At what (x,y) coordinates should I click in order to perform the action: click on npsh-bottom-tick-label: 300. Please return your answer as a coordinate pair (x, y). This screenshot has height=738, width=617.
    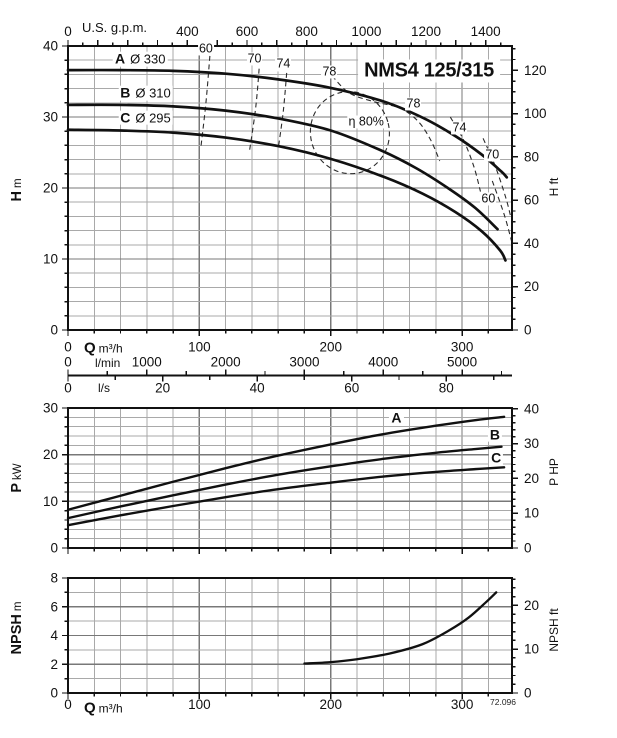
    Looking at the image, I should click on (462, 704).